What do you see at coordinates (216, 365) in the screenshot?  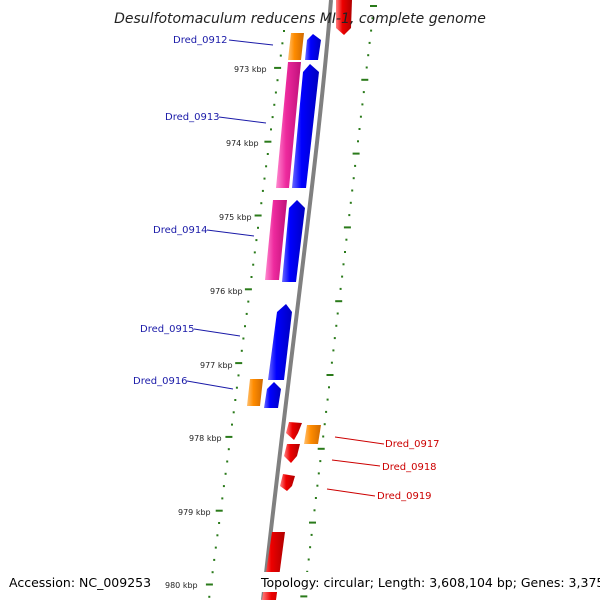 I see `tick-label-977: 977 kbp` at bounding box center [216, 365].